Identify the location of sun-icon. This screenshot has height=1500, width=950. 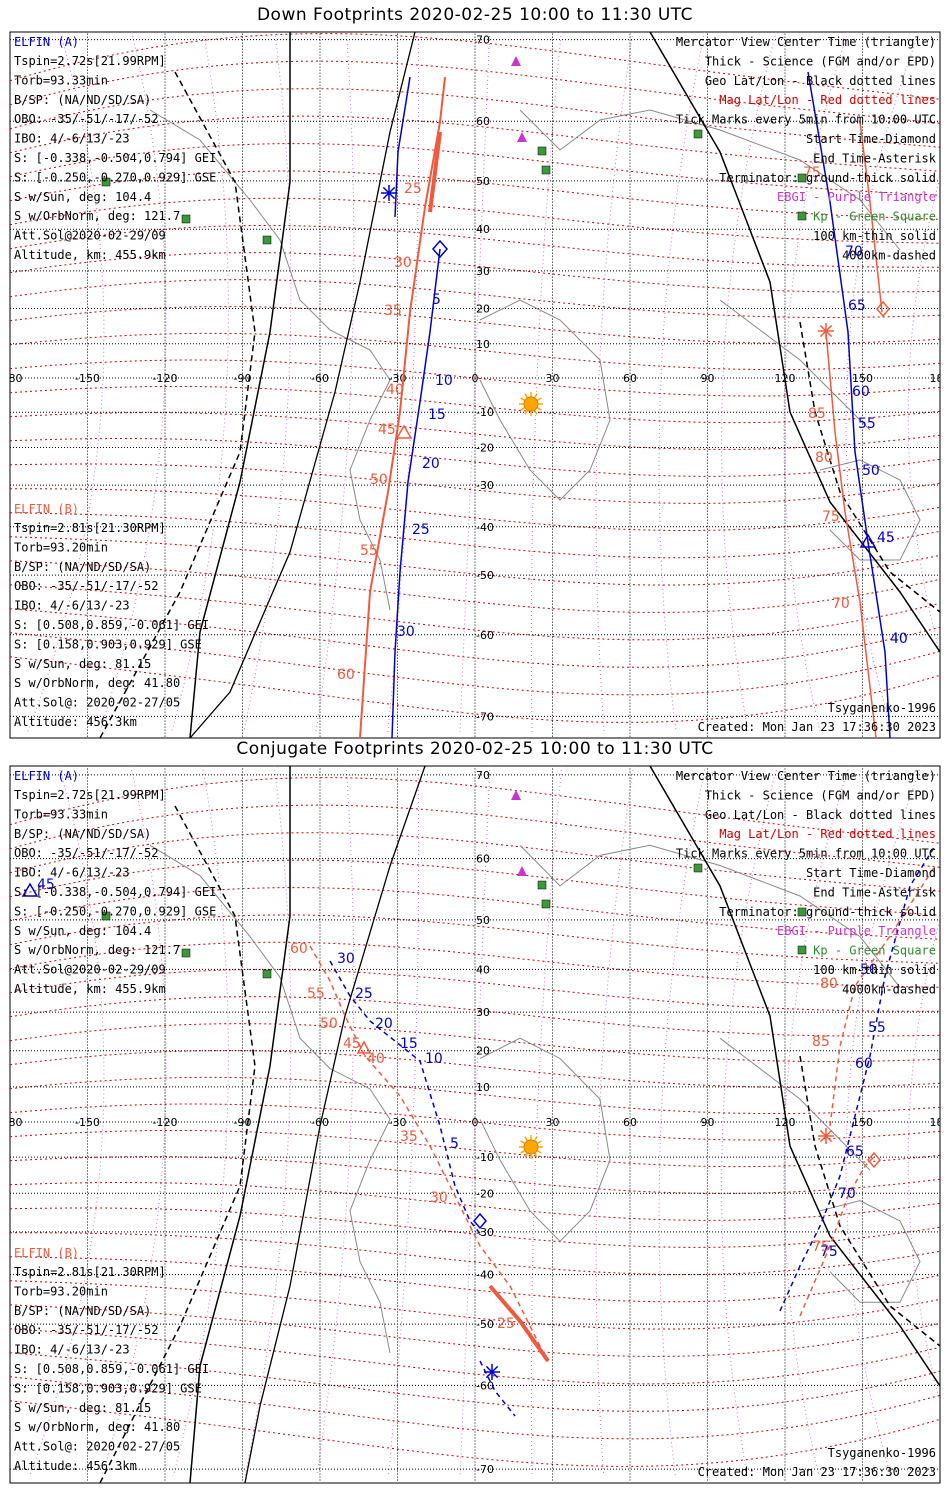
(531, 404).